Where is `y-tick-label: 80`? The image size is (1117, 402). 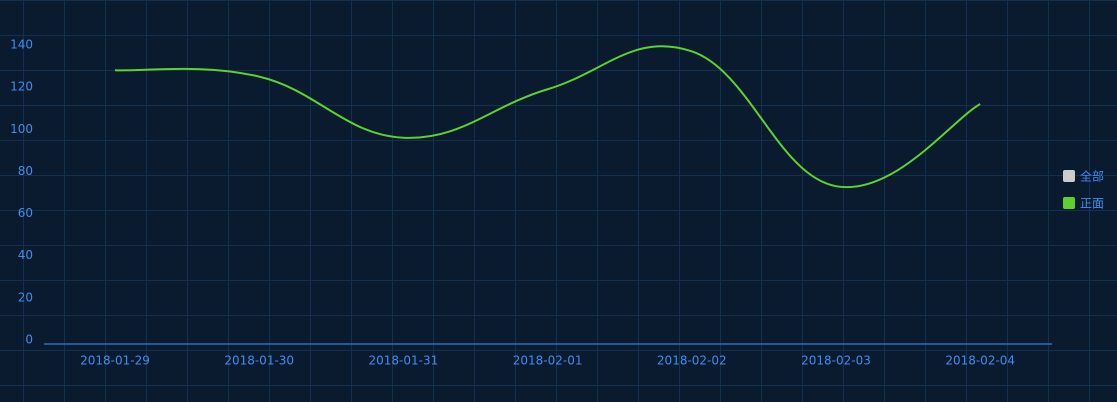 y-tick-label: 80 is located at coordinates (25, 171).